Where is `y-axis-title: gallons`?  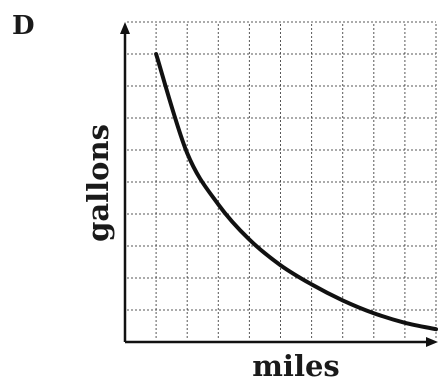
y-axis-title: gallons is located at coordinates (98, 183).